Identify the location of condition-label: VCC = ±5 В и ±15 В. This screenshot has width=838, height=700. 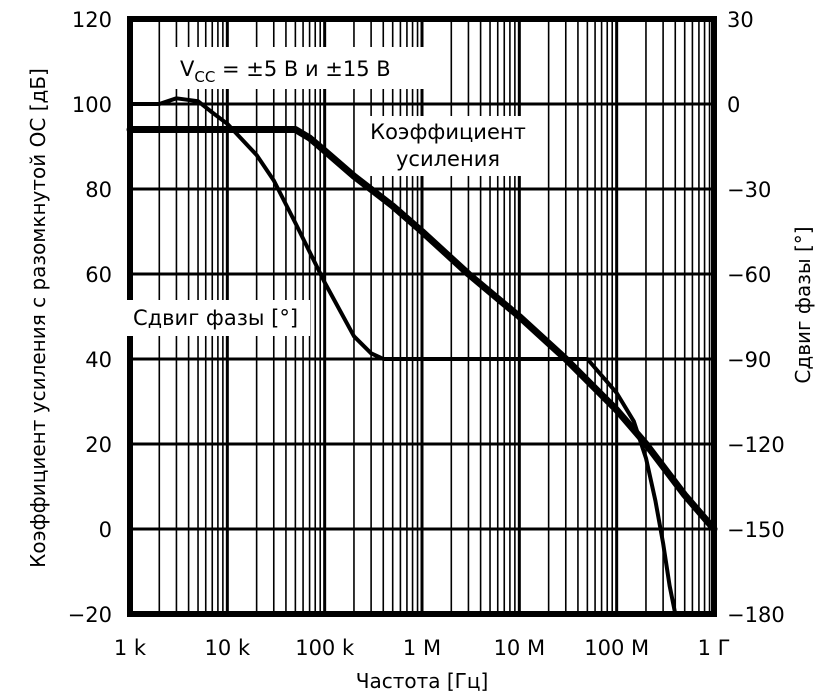
(285, 71).